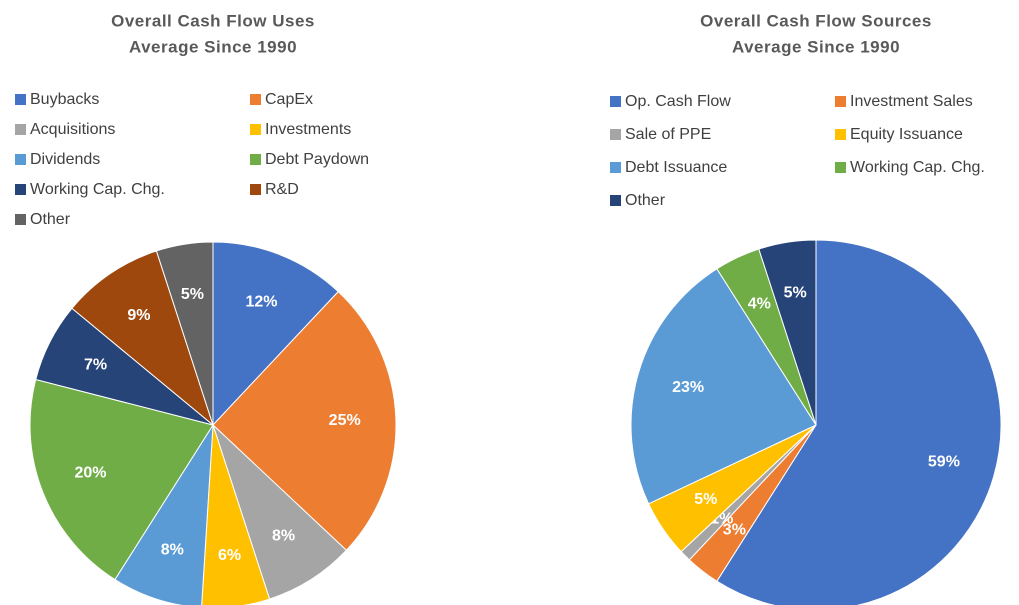  I want to click on legend-label: Investments, so click(308, 129).